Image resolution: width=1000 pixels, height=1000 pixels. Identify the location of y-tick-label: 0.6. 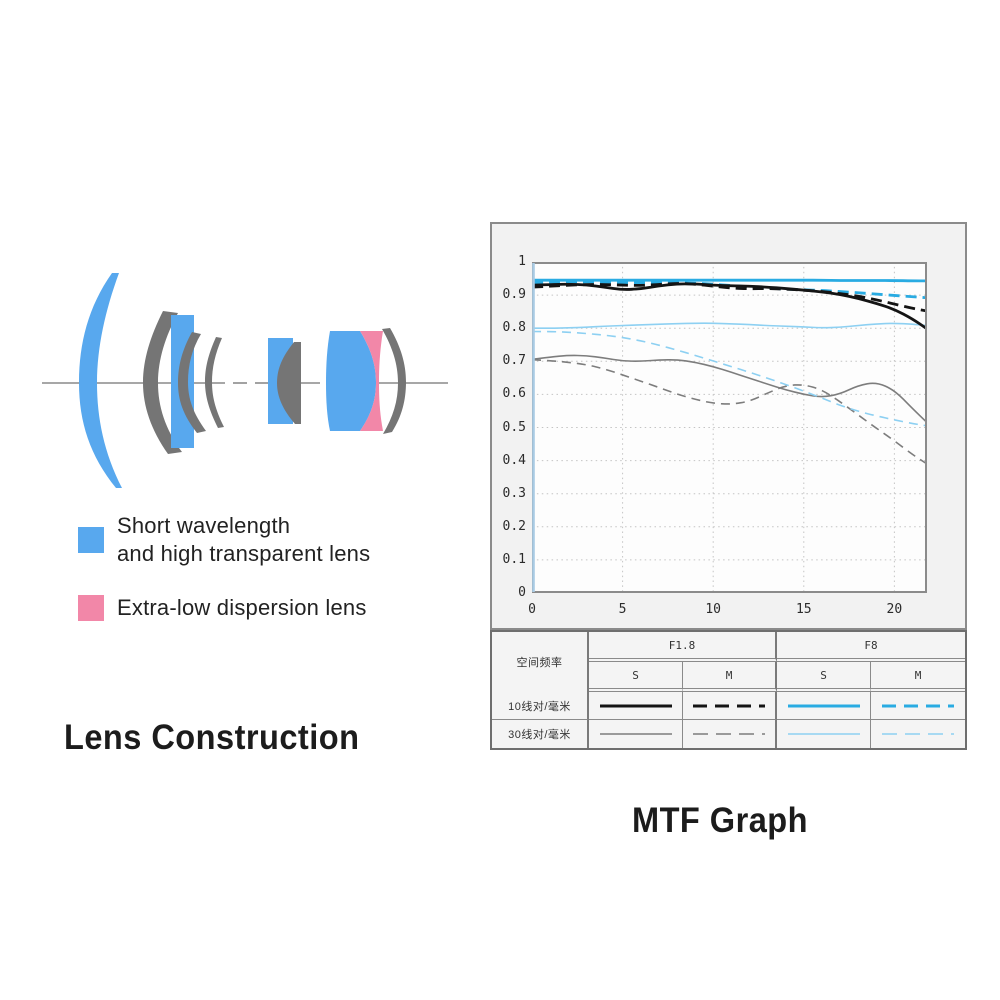
(514, 394).